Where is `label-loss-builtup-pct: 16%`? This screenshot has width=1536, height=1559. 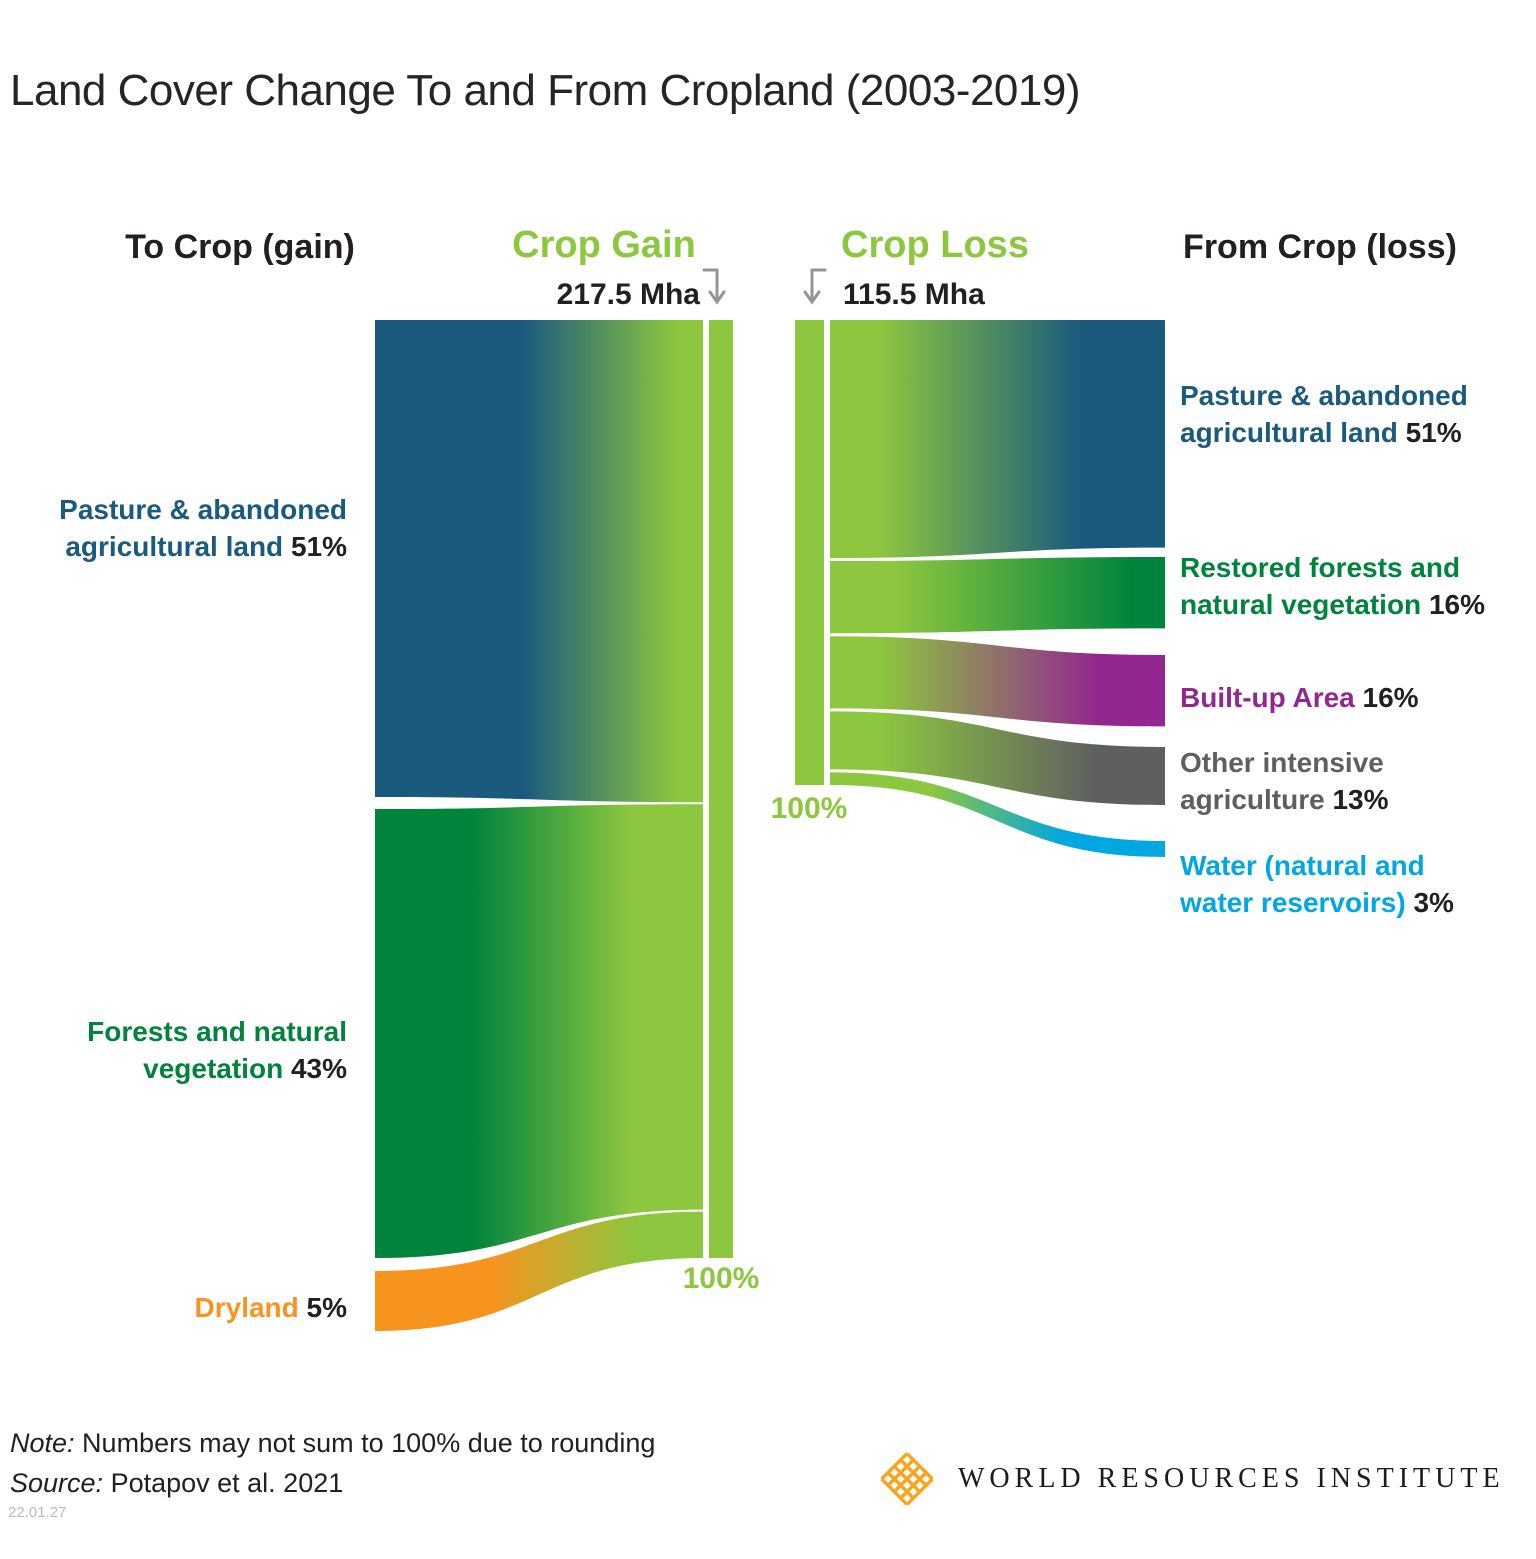
label-loss-builtup-pct: 16% is located at coordinates (1390, 697).